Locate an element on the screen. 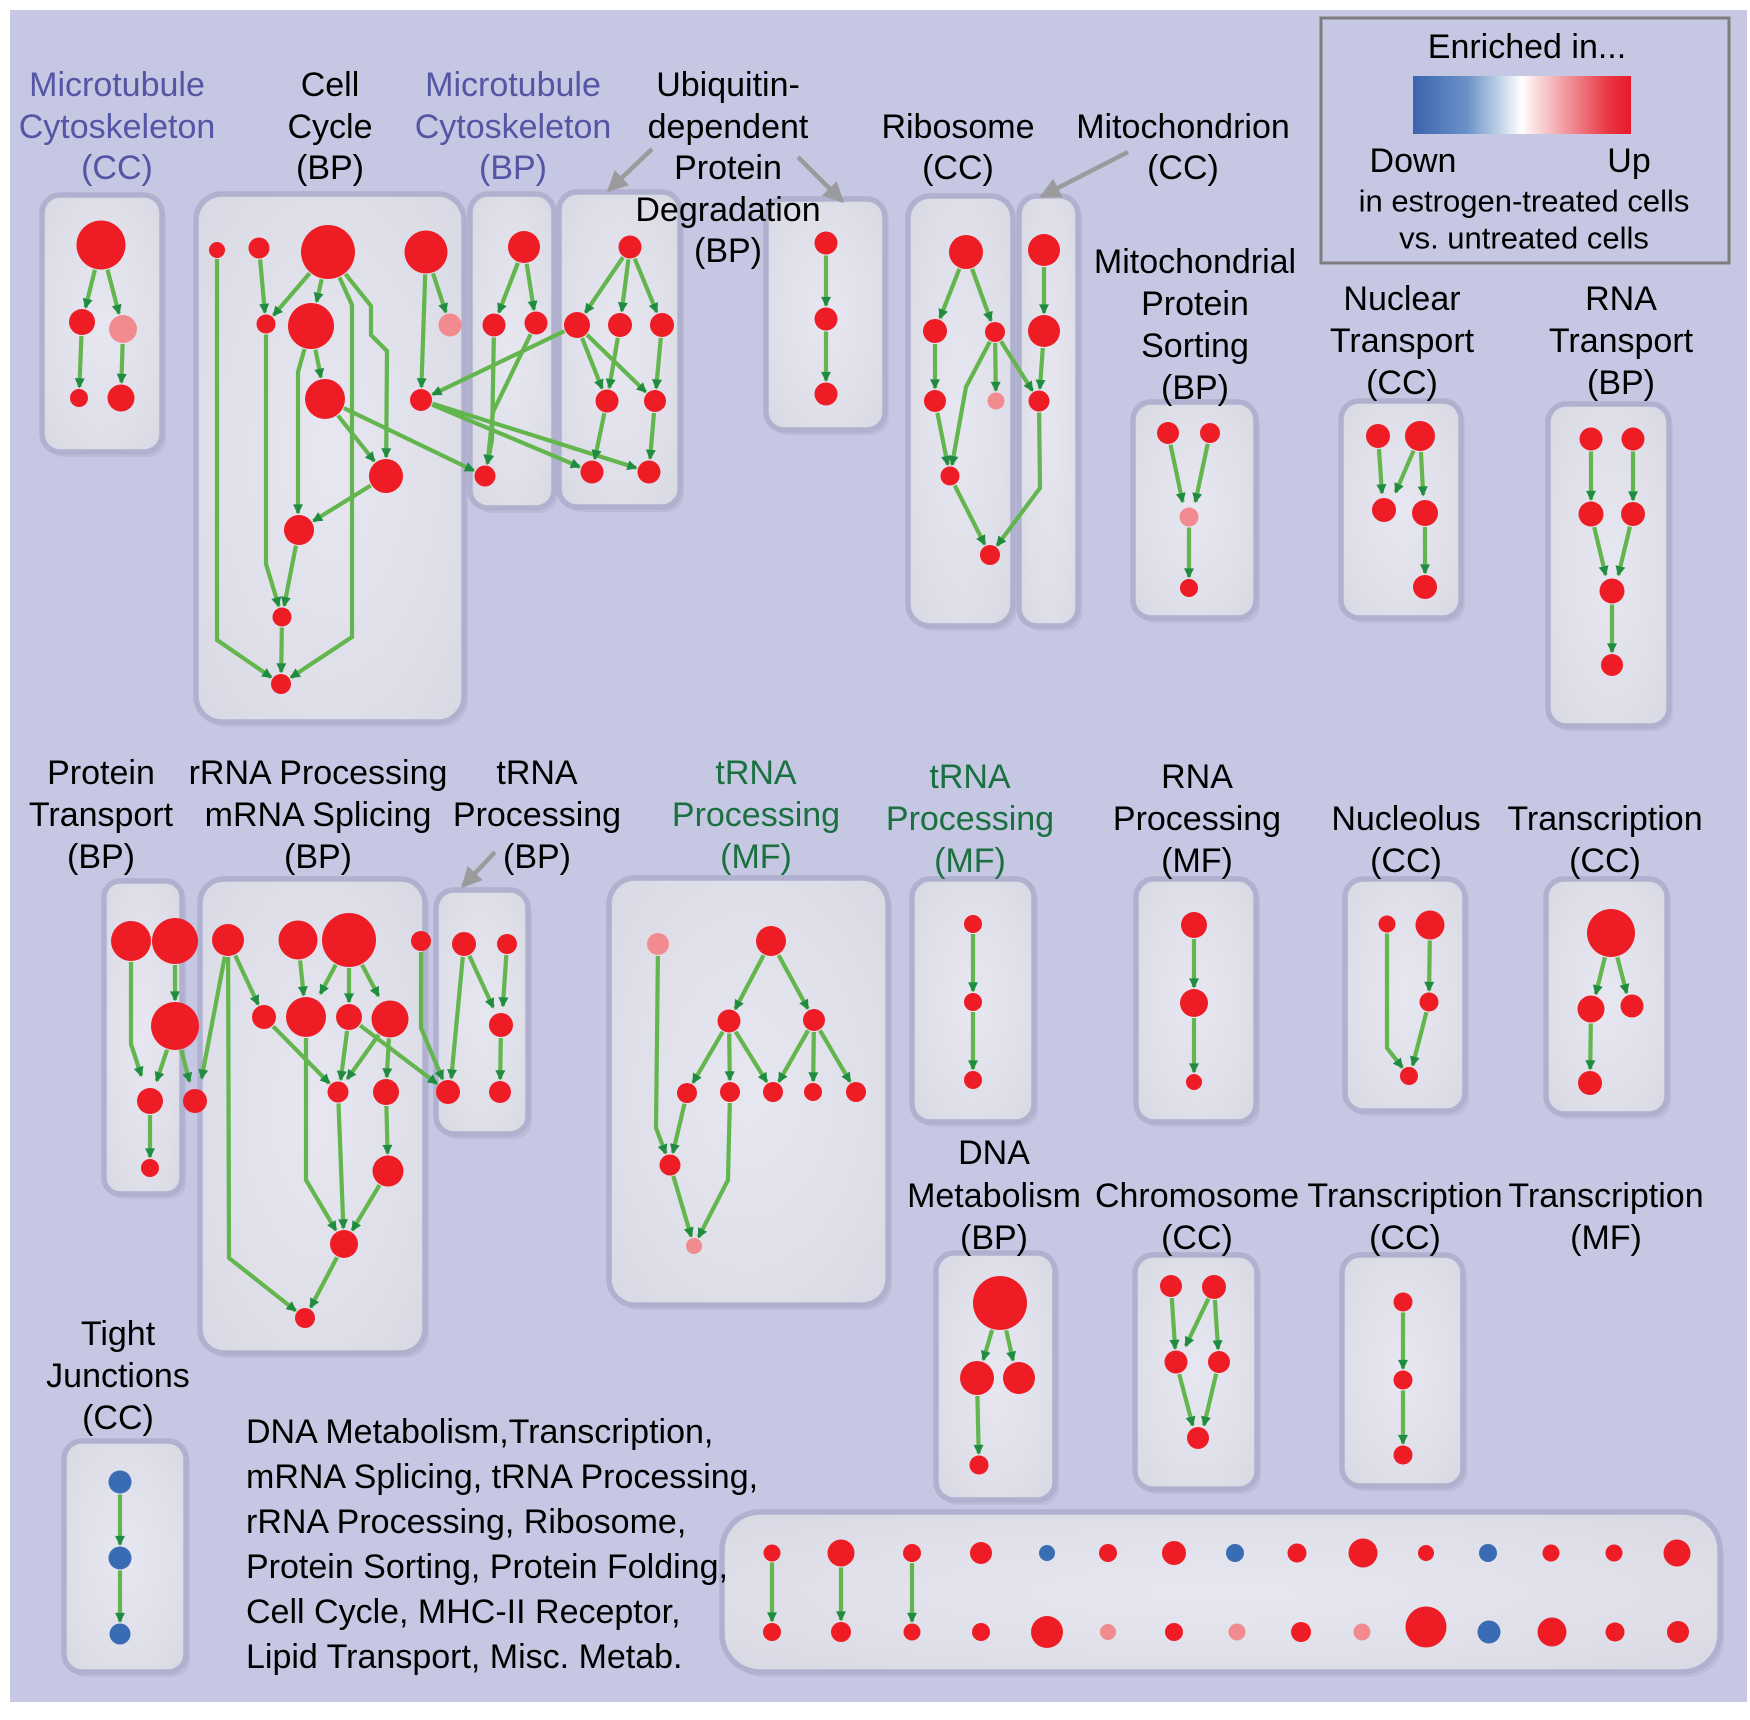 The height and width of the screenshot is (1720, 1750). svg-text: Cell is located at coordinates (330, 85).